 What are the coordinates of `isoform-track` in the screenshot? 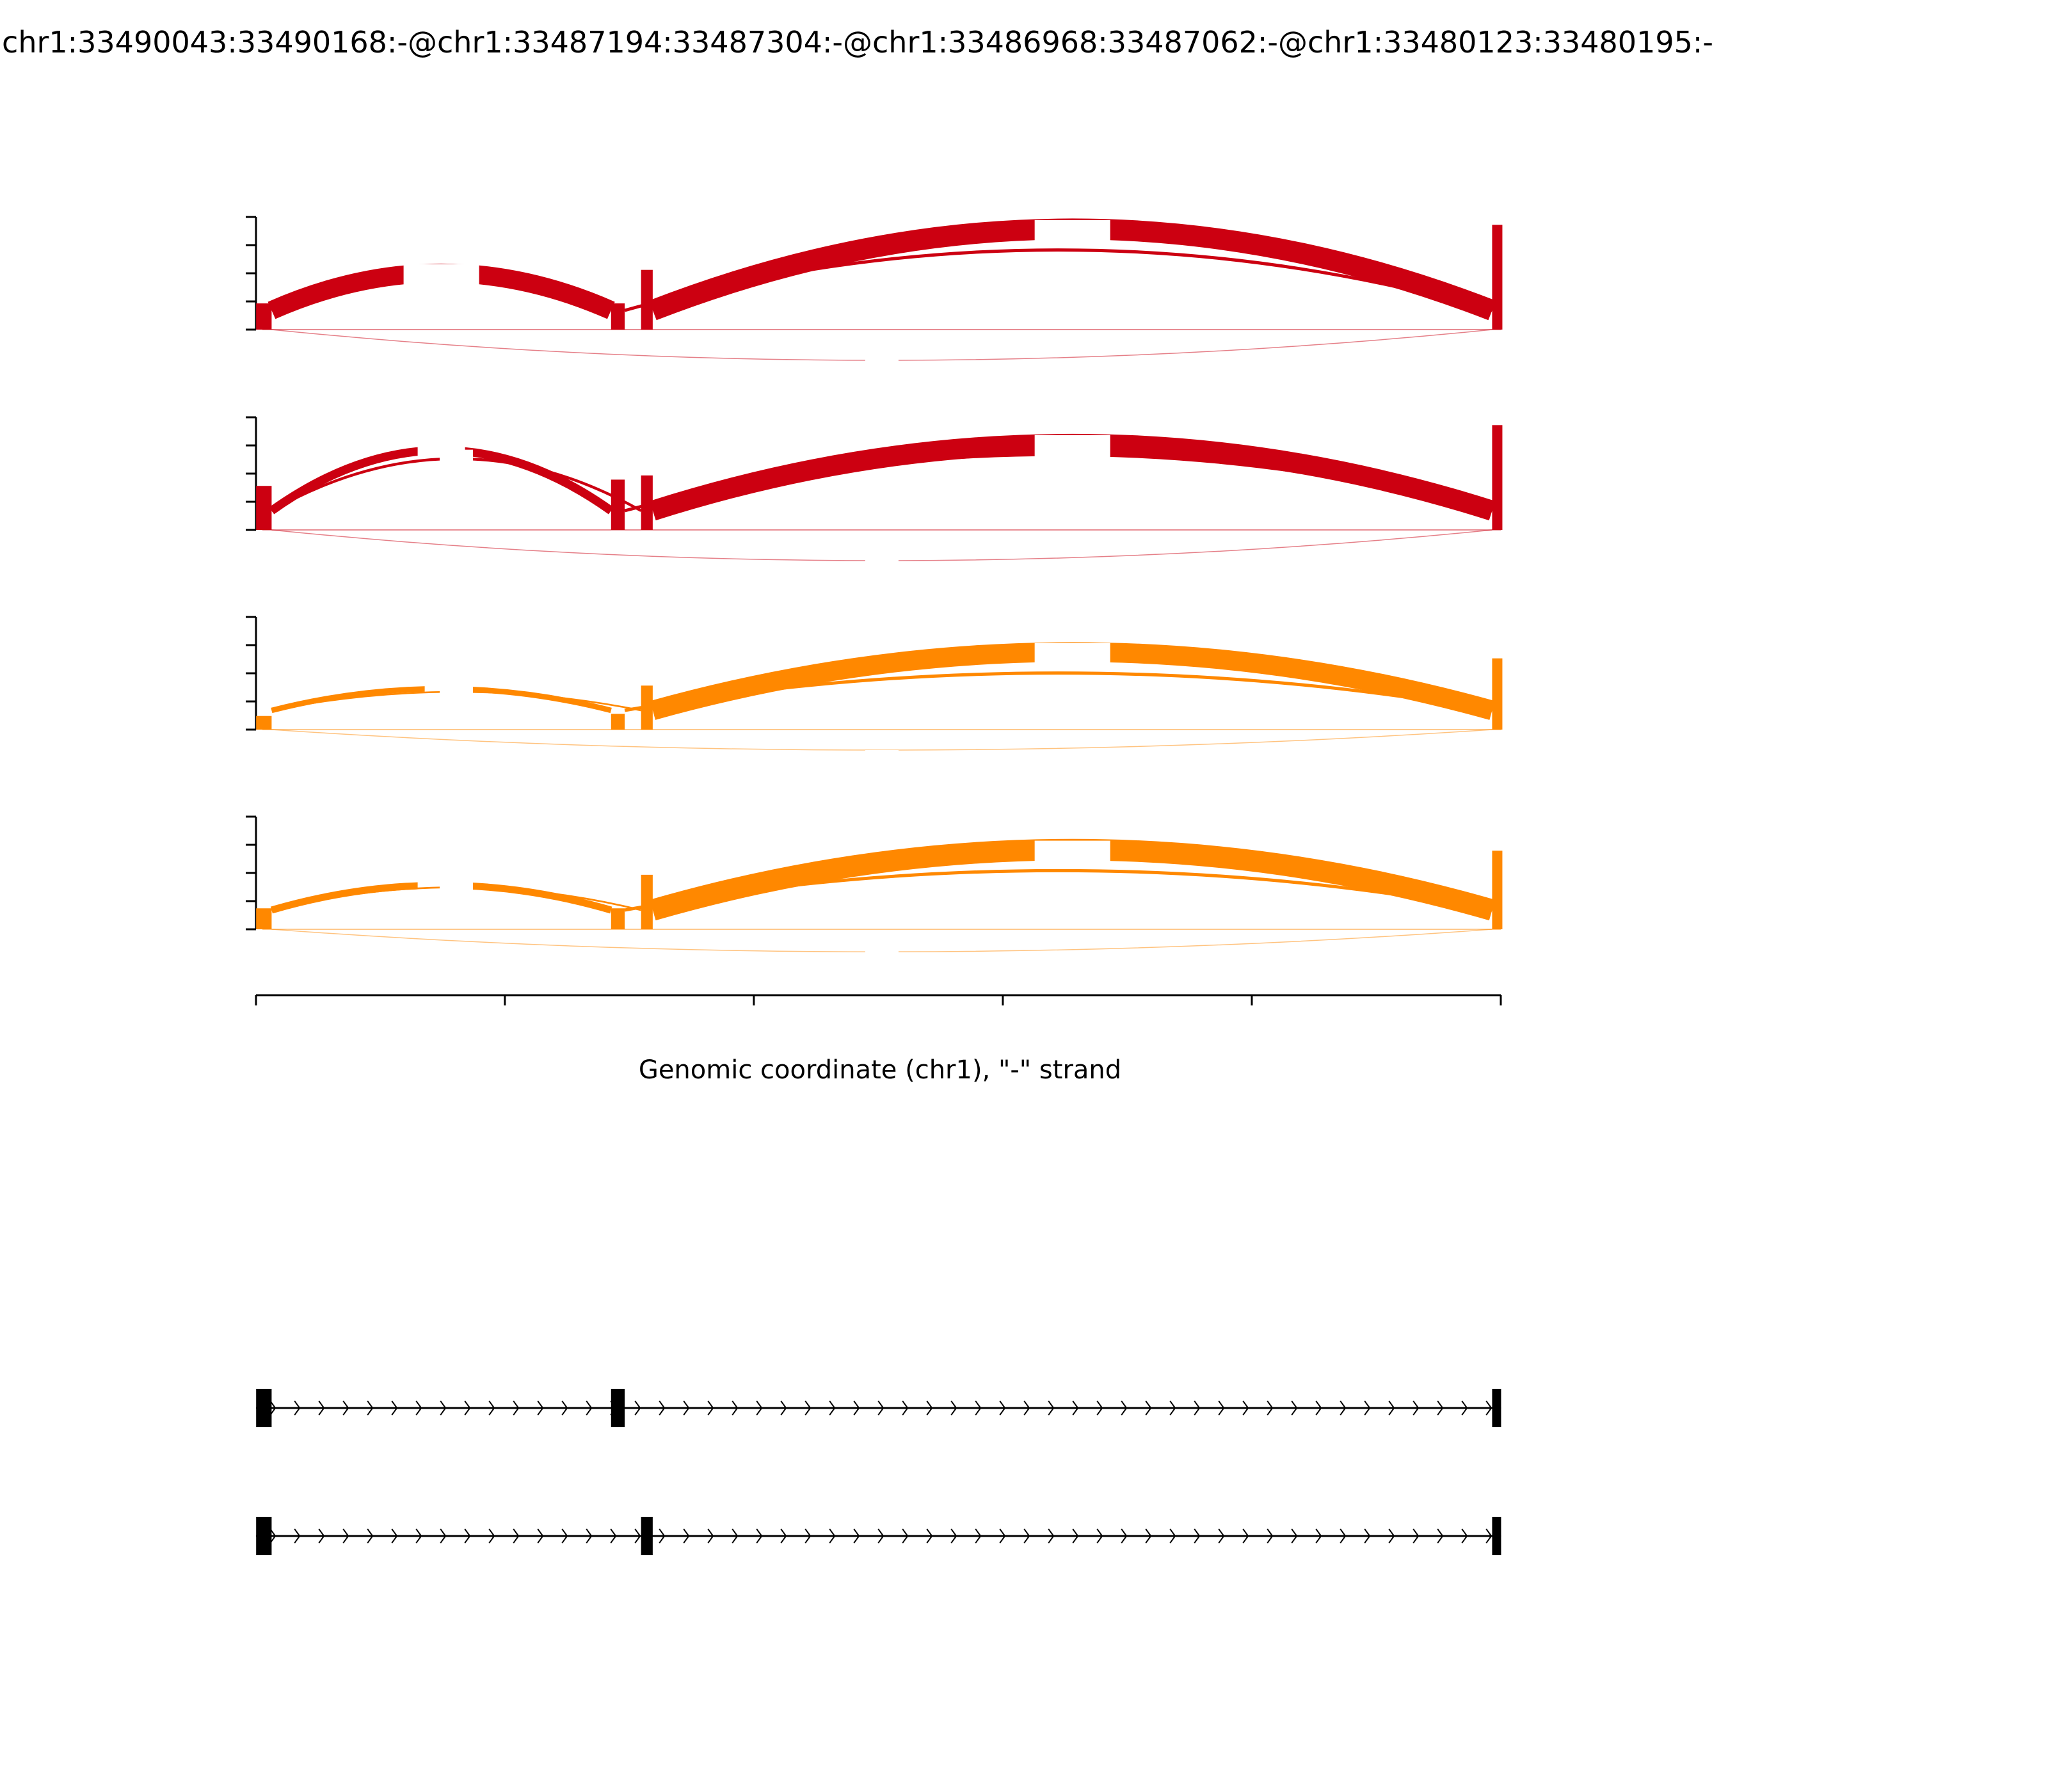 It's located at (878, 1472).